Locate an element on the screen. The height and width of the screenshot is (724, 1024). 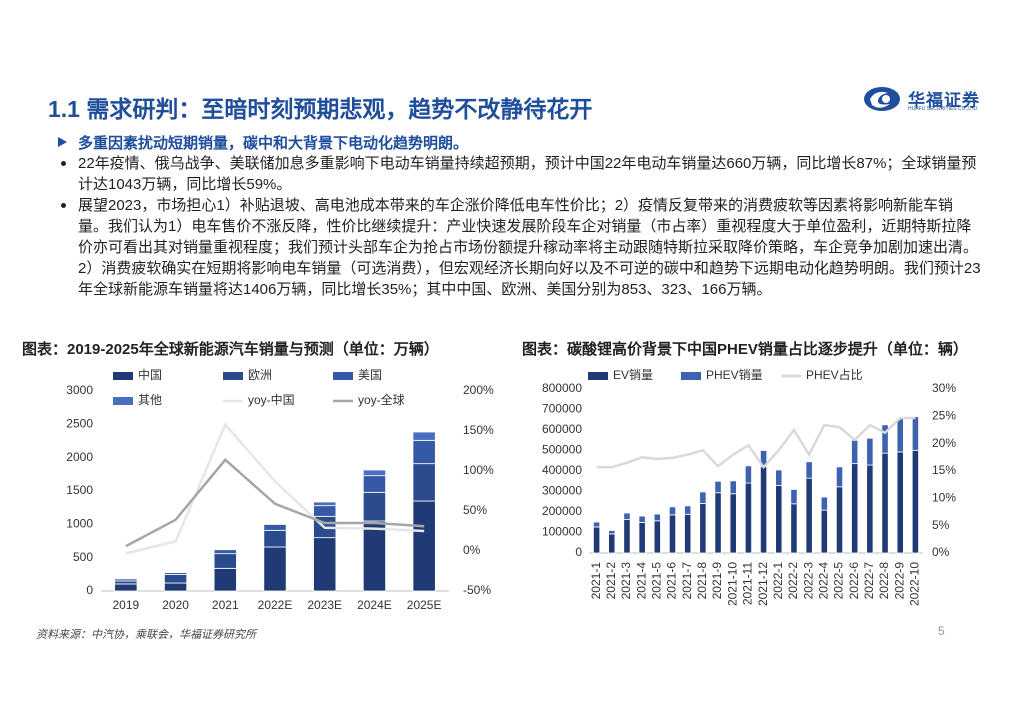
x-tick-label: 2021 is located at coordinates (225, 605).